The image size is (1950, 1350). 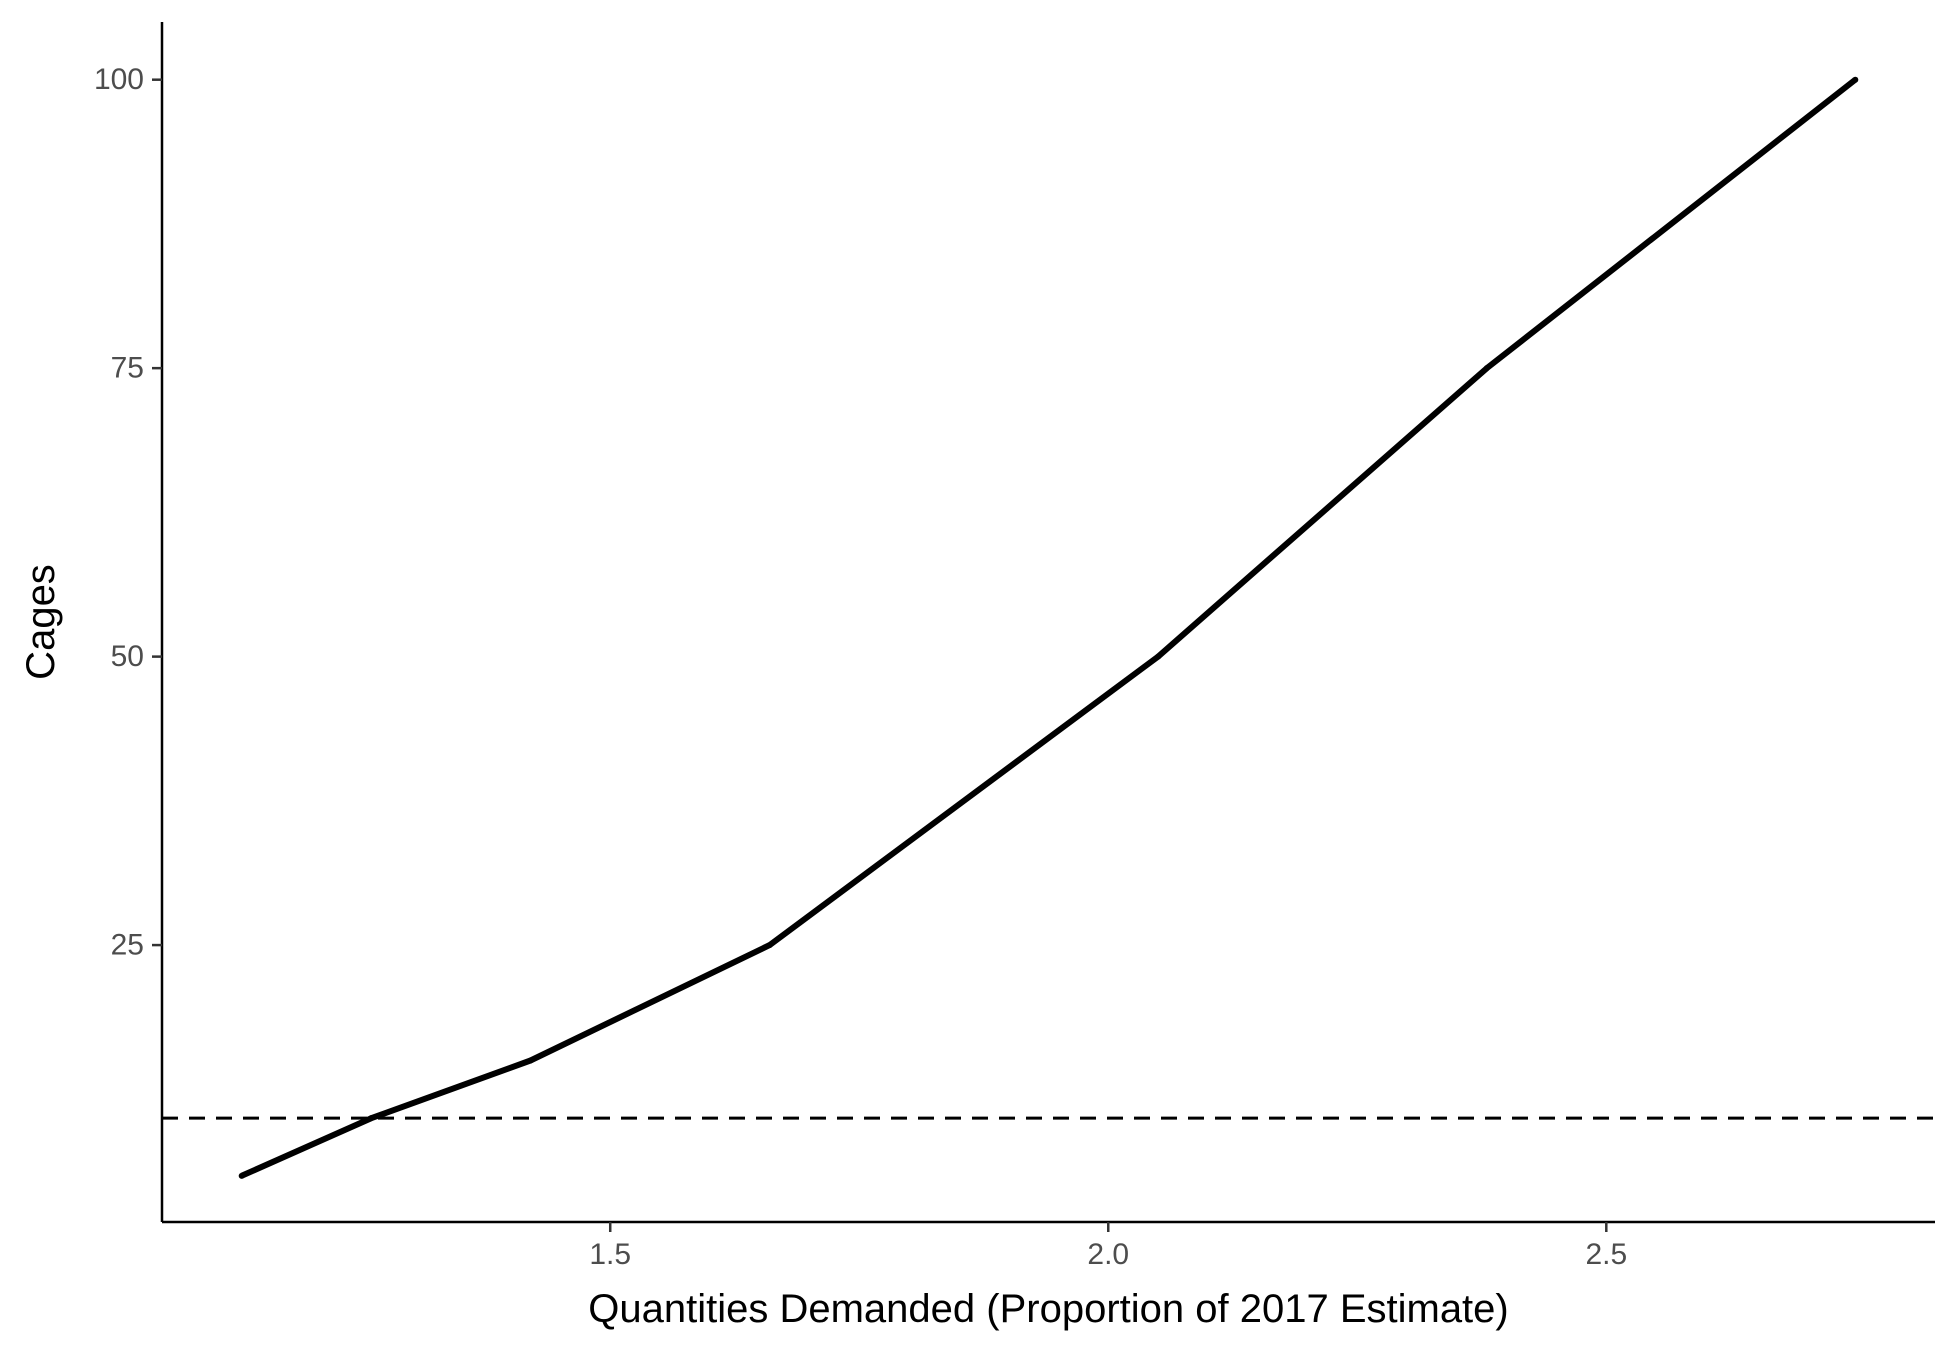 What do you see at coordinates (127, 656) in the screenshot?
I see `y-tick-label: 50` at bounding box center [127, 656].